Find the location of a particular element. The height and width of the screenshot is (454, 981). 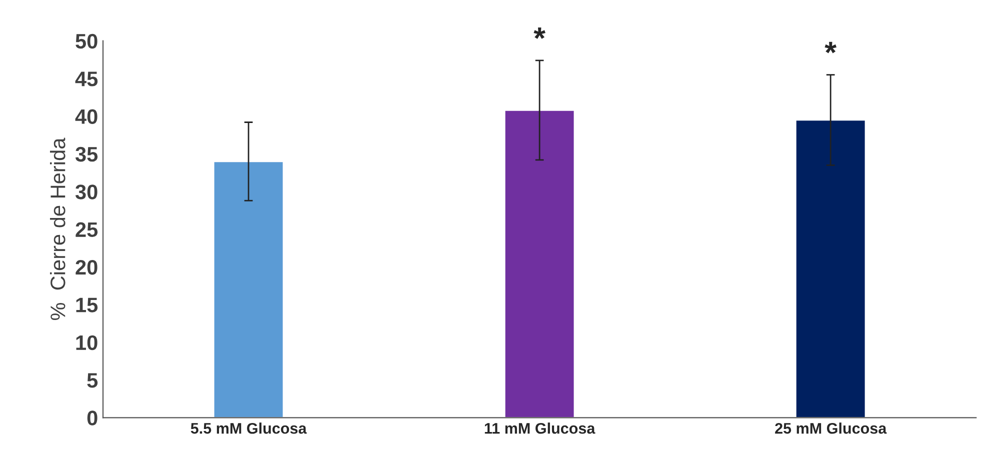

y-tick-label: 25 is located at coordinates (87, 230).